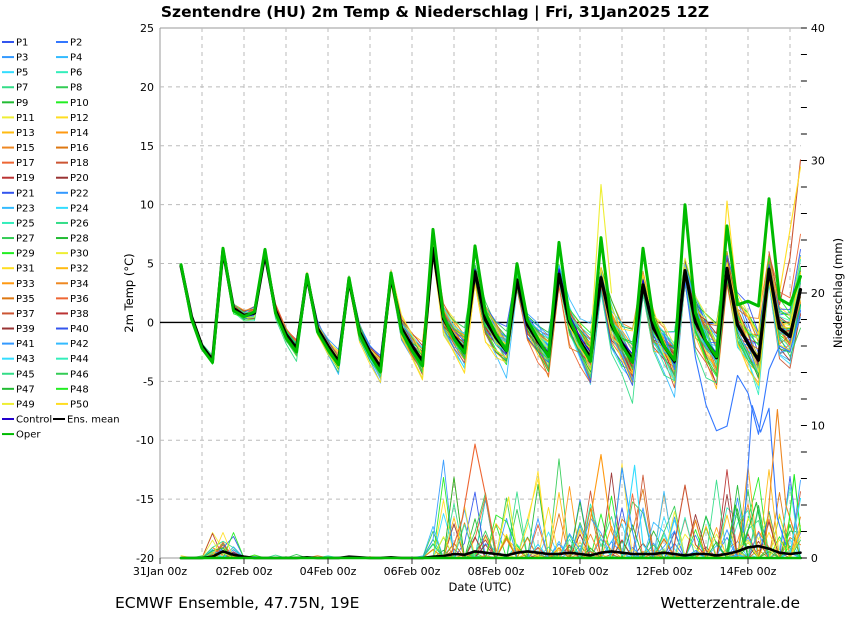  I want to click on legend-item-p7: P7, so click(15, 88).